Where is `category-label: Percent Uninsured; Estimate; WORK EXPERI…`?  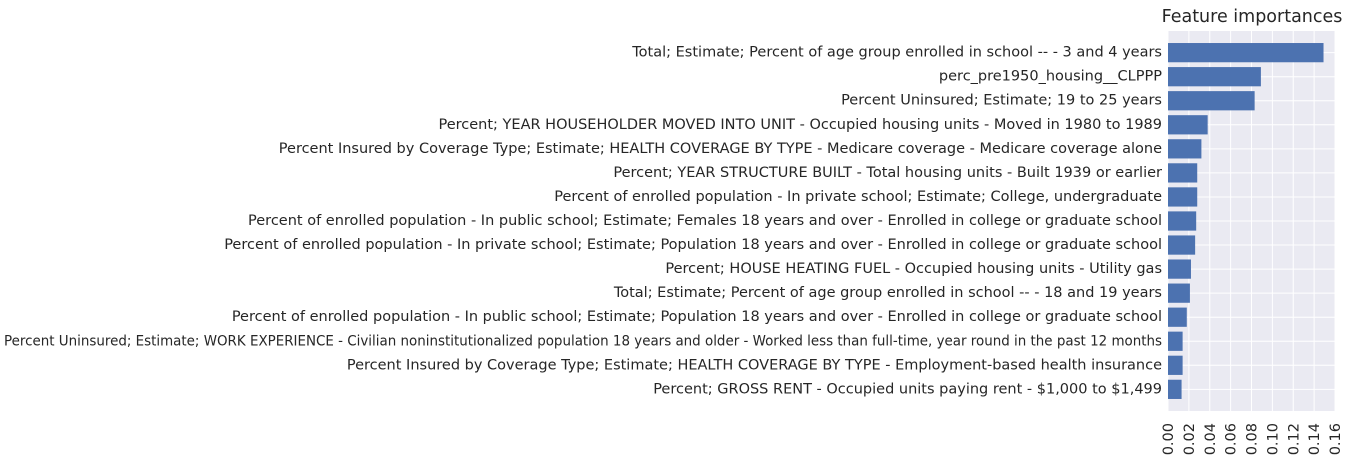 category-label: Percent Uninsured; Estimate; WORK EXPERI… is located at coordinates (583, 341).